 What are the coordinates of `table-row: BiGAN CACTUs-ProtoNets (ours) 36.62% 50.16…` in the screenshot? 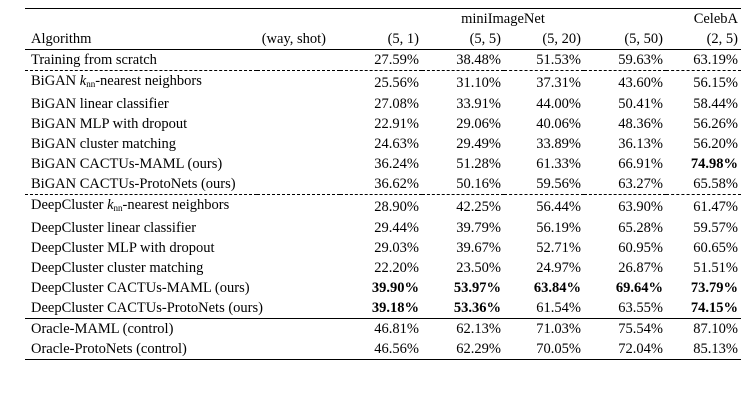 It's located at (383, 184).